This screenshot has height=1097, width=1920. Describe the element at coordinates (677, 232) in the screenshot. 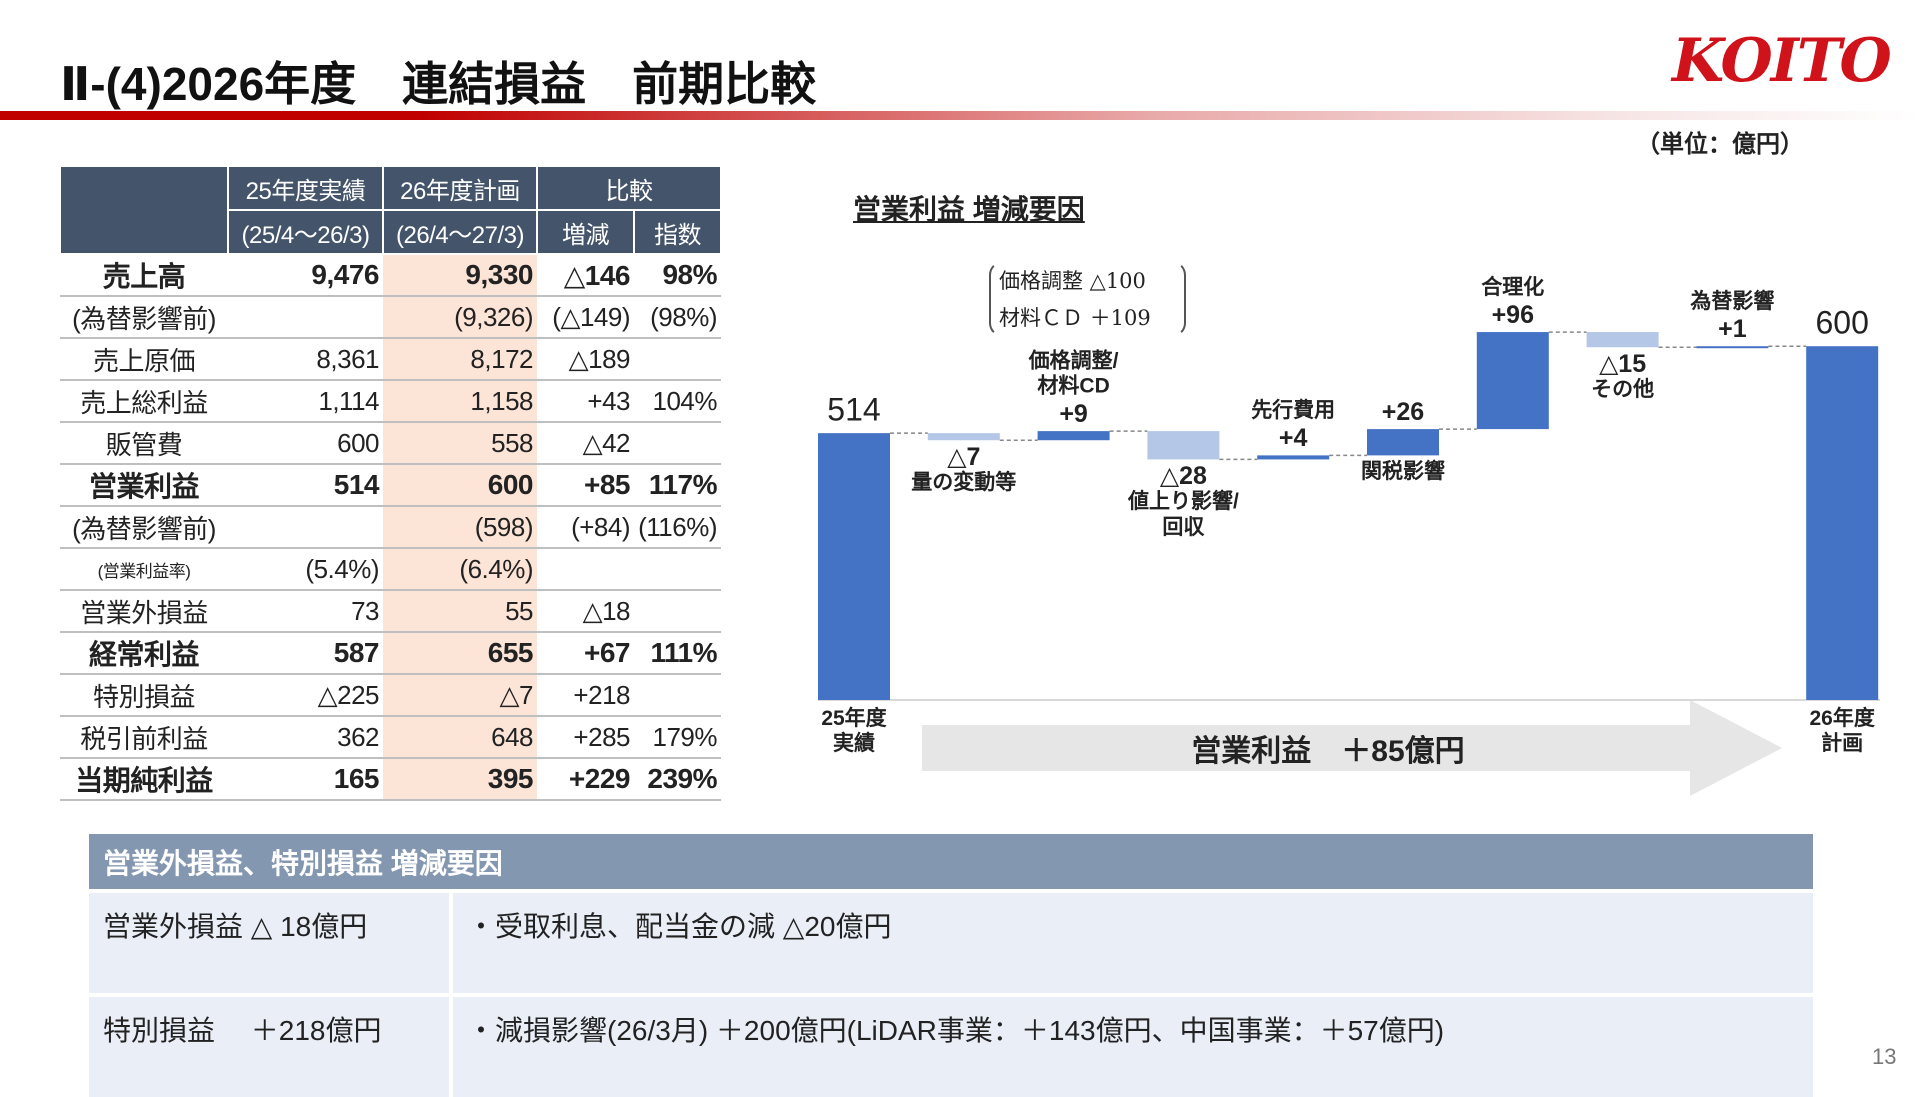

I see `header-cell: 指数` at that location.